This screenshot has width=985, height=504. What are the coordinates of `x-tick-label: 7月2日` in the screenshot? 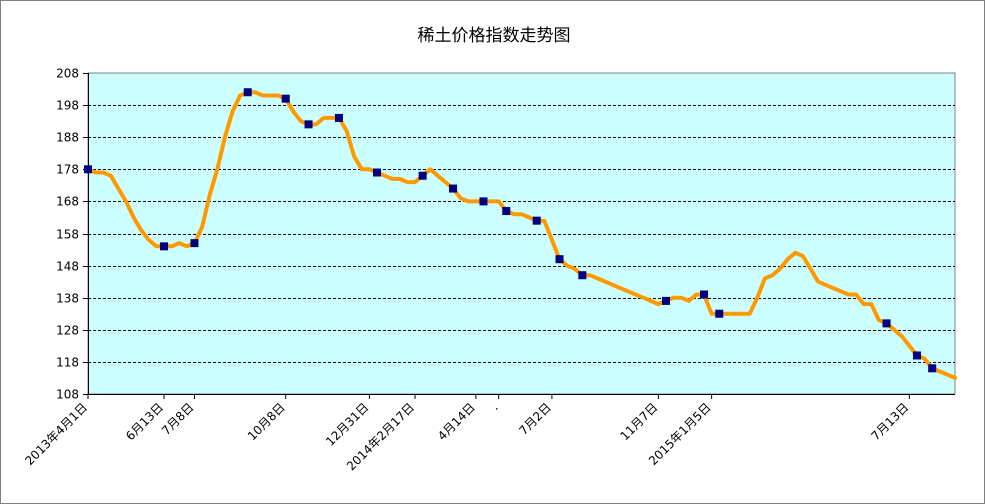 It's located at (535, 419).